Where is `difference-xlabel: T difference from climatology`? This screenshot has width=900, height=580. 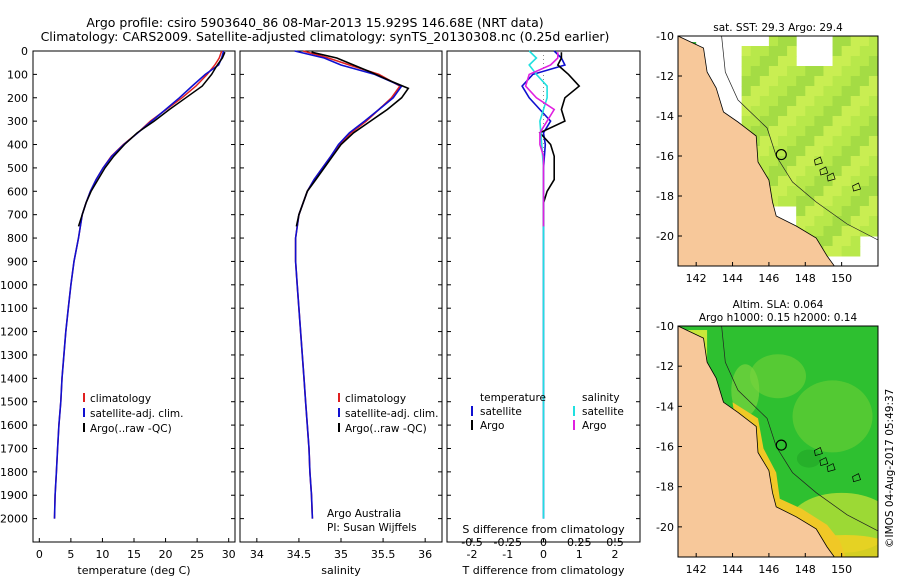
difference-xlabel: T difference from climatology is located at coordinates (543, 570).